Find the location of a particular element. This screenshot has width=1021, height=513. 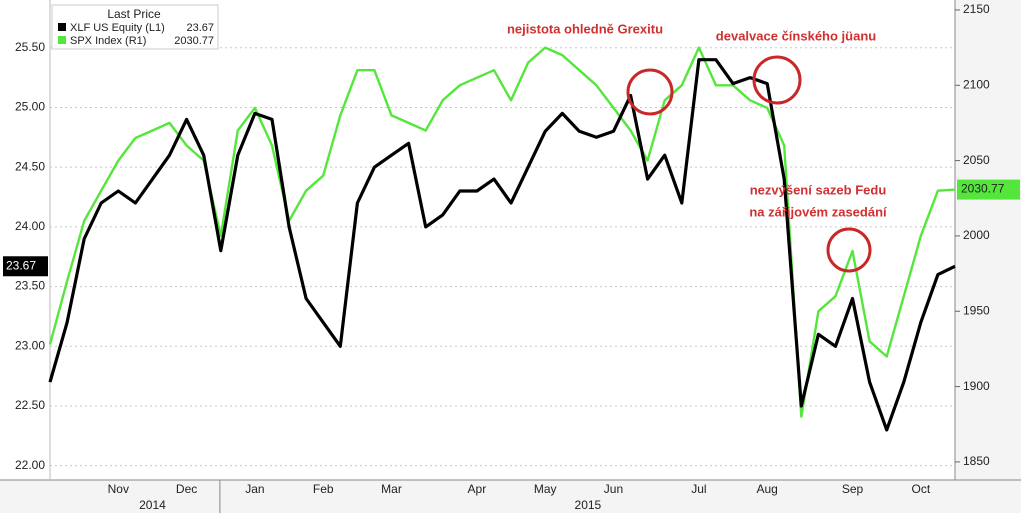

annotation: devalvace čínského jüanu is located at coordinates (796, 35).